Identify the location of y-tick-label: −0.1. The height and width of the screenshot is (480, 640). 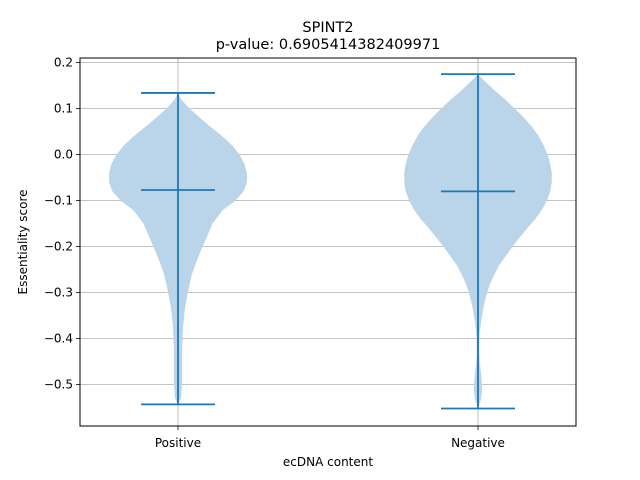
(58, 201).